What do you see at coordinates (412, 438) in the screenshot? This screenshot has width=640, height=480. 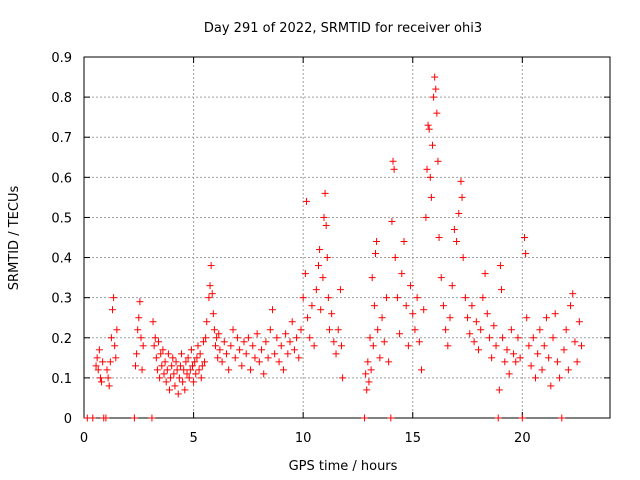 I see `x-tick-label: 15` at bounding box center [412, 438].